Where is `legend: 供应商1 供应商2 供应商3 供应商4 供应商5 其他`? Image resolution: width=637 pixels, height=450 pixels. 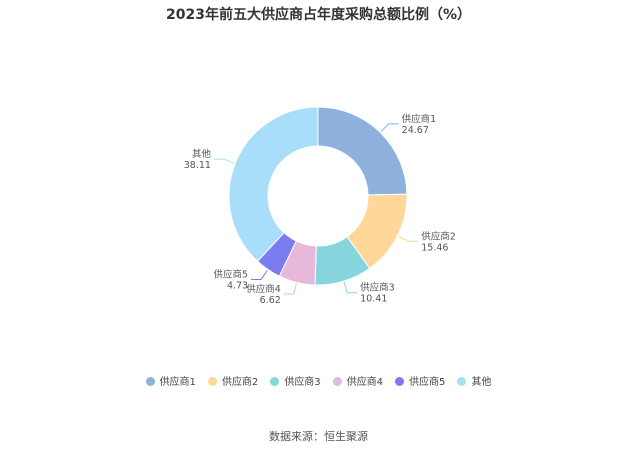
legend: 供应商1 供应商2 供应商3 供应商4 供应商5 其他 is located at coordinates (318, 380).